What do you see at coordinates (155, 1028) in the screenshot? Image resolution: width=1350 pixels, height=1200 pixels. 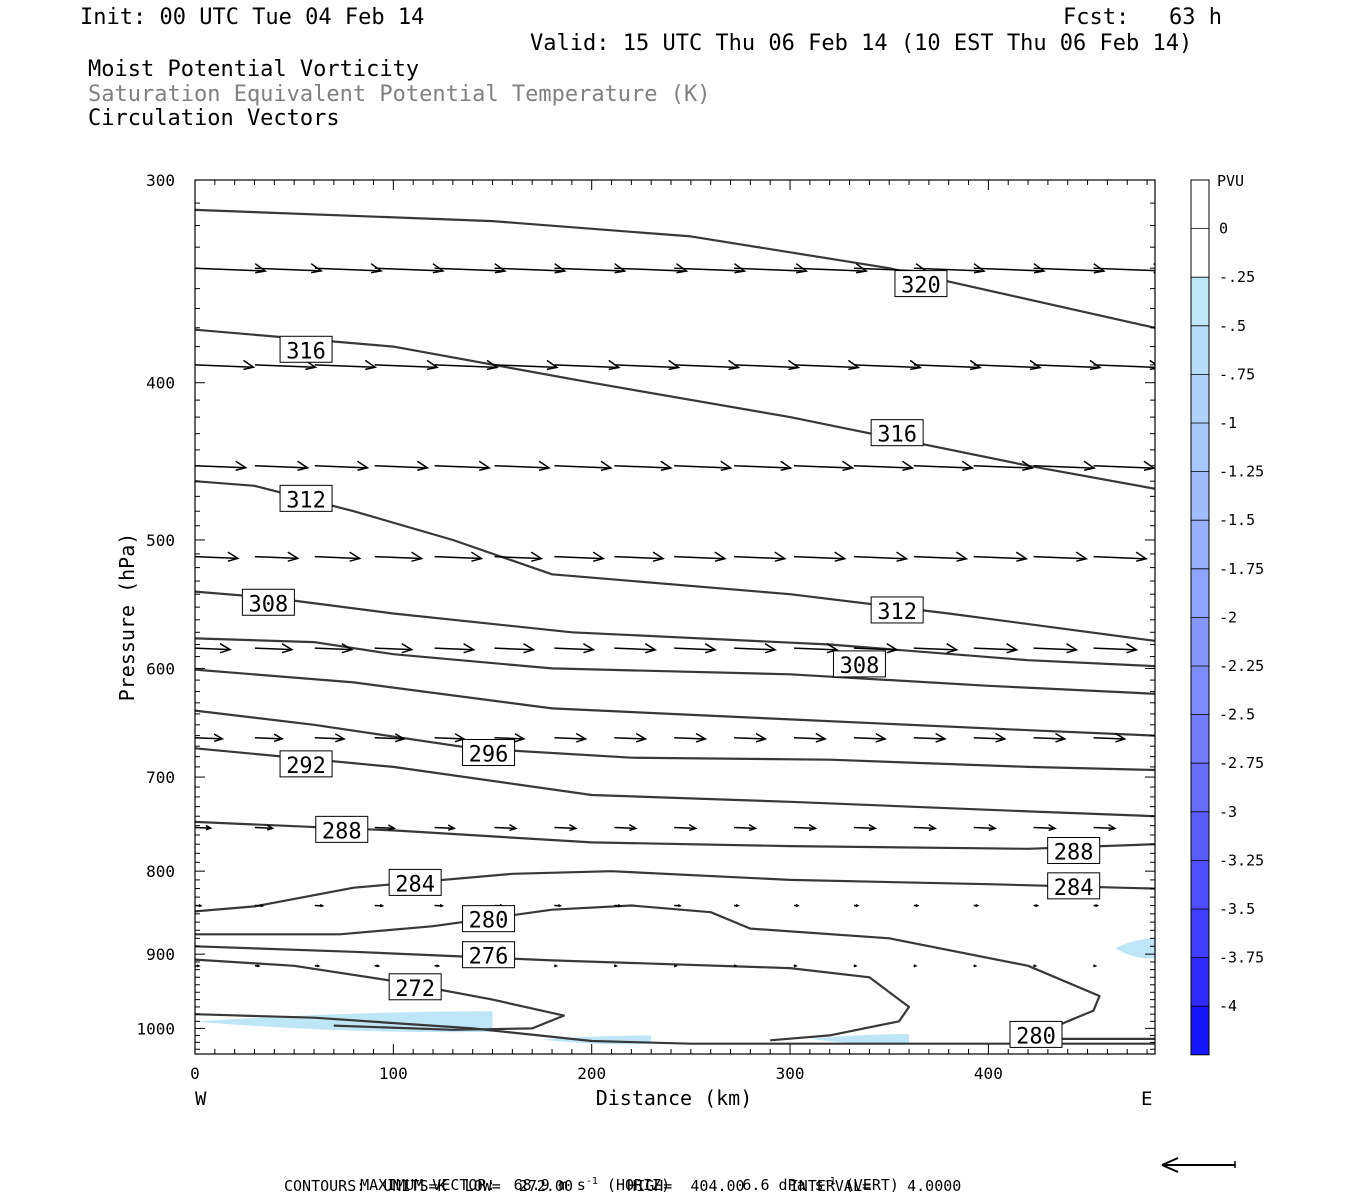 I see `y-tick-label: 1000` at bounding box center [155, 1028].